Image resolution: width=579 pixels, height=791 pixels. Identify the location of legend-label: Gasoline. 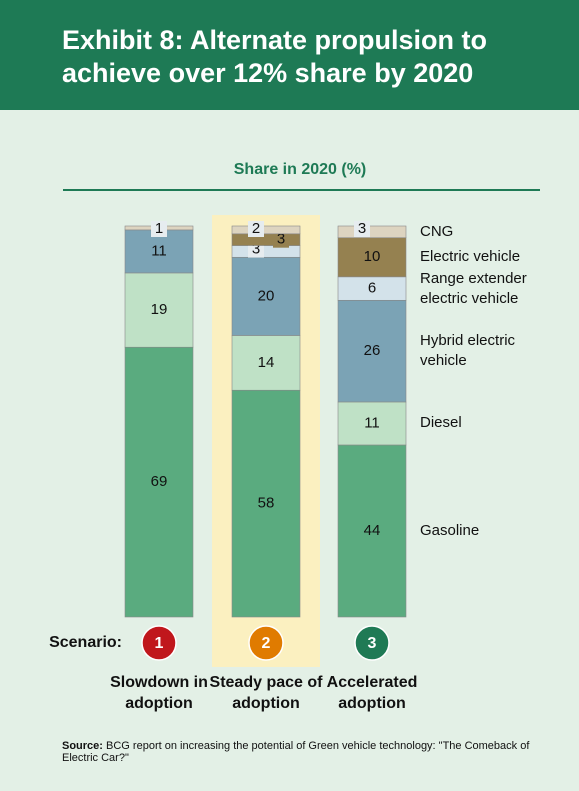
(450, 530).